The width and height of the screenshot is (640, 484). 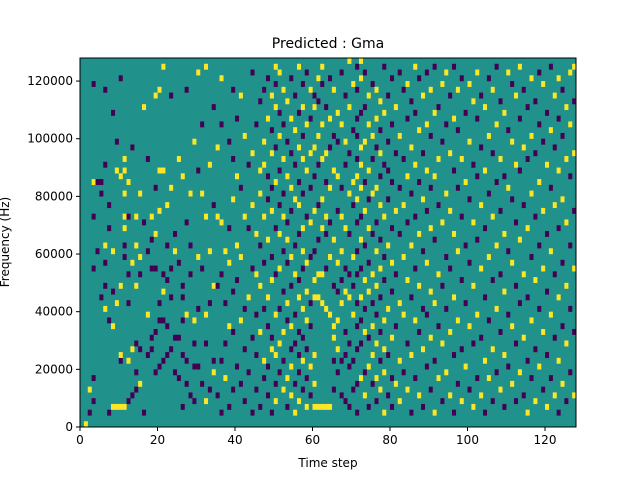 I want to click on y-axis-label: Frequency (Hz), so click(x=6, y=242).